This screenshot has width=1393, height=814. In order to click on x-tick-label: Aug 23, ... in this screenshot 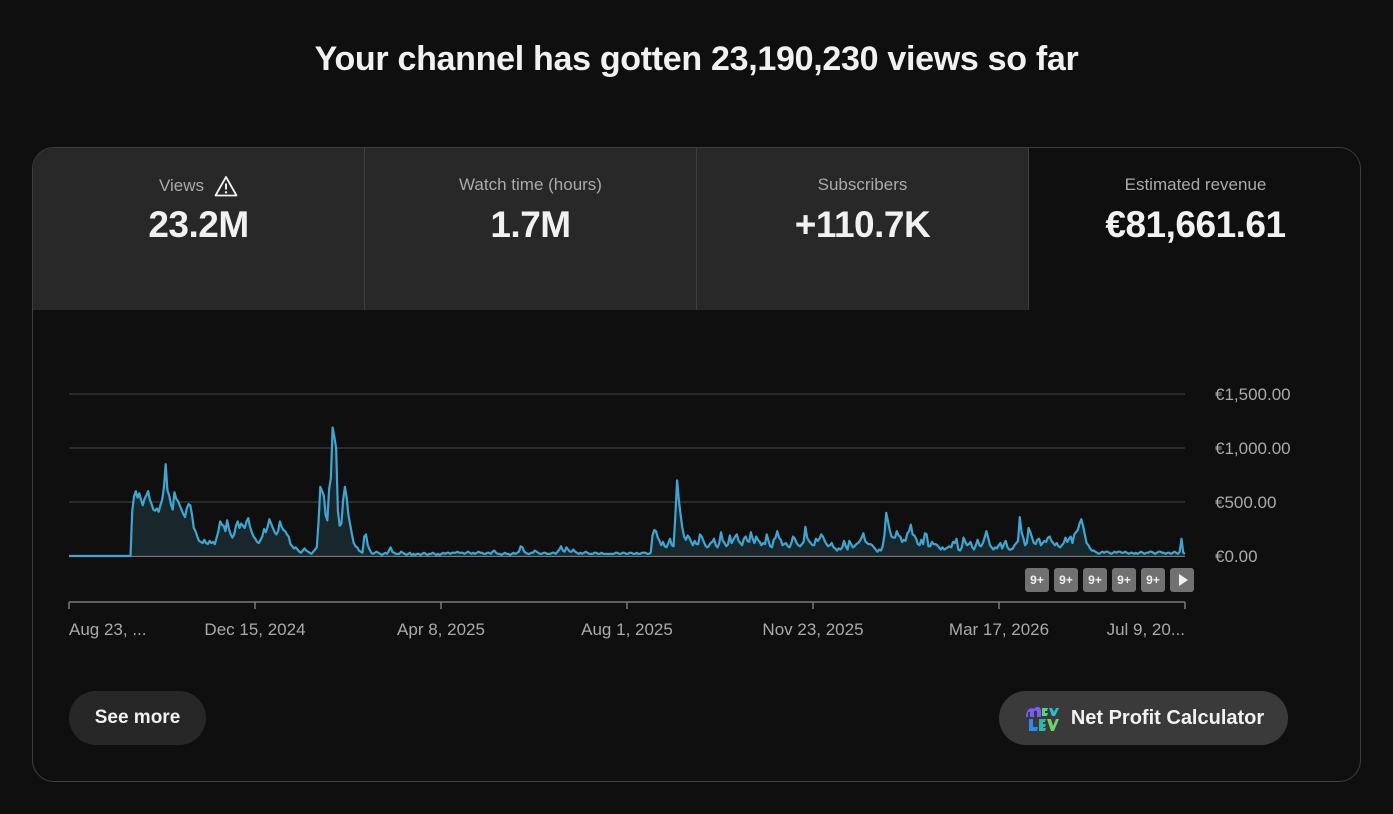, I will do `click(108, 629)`.